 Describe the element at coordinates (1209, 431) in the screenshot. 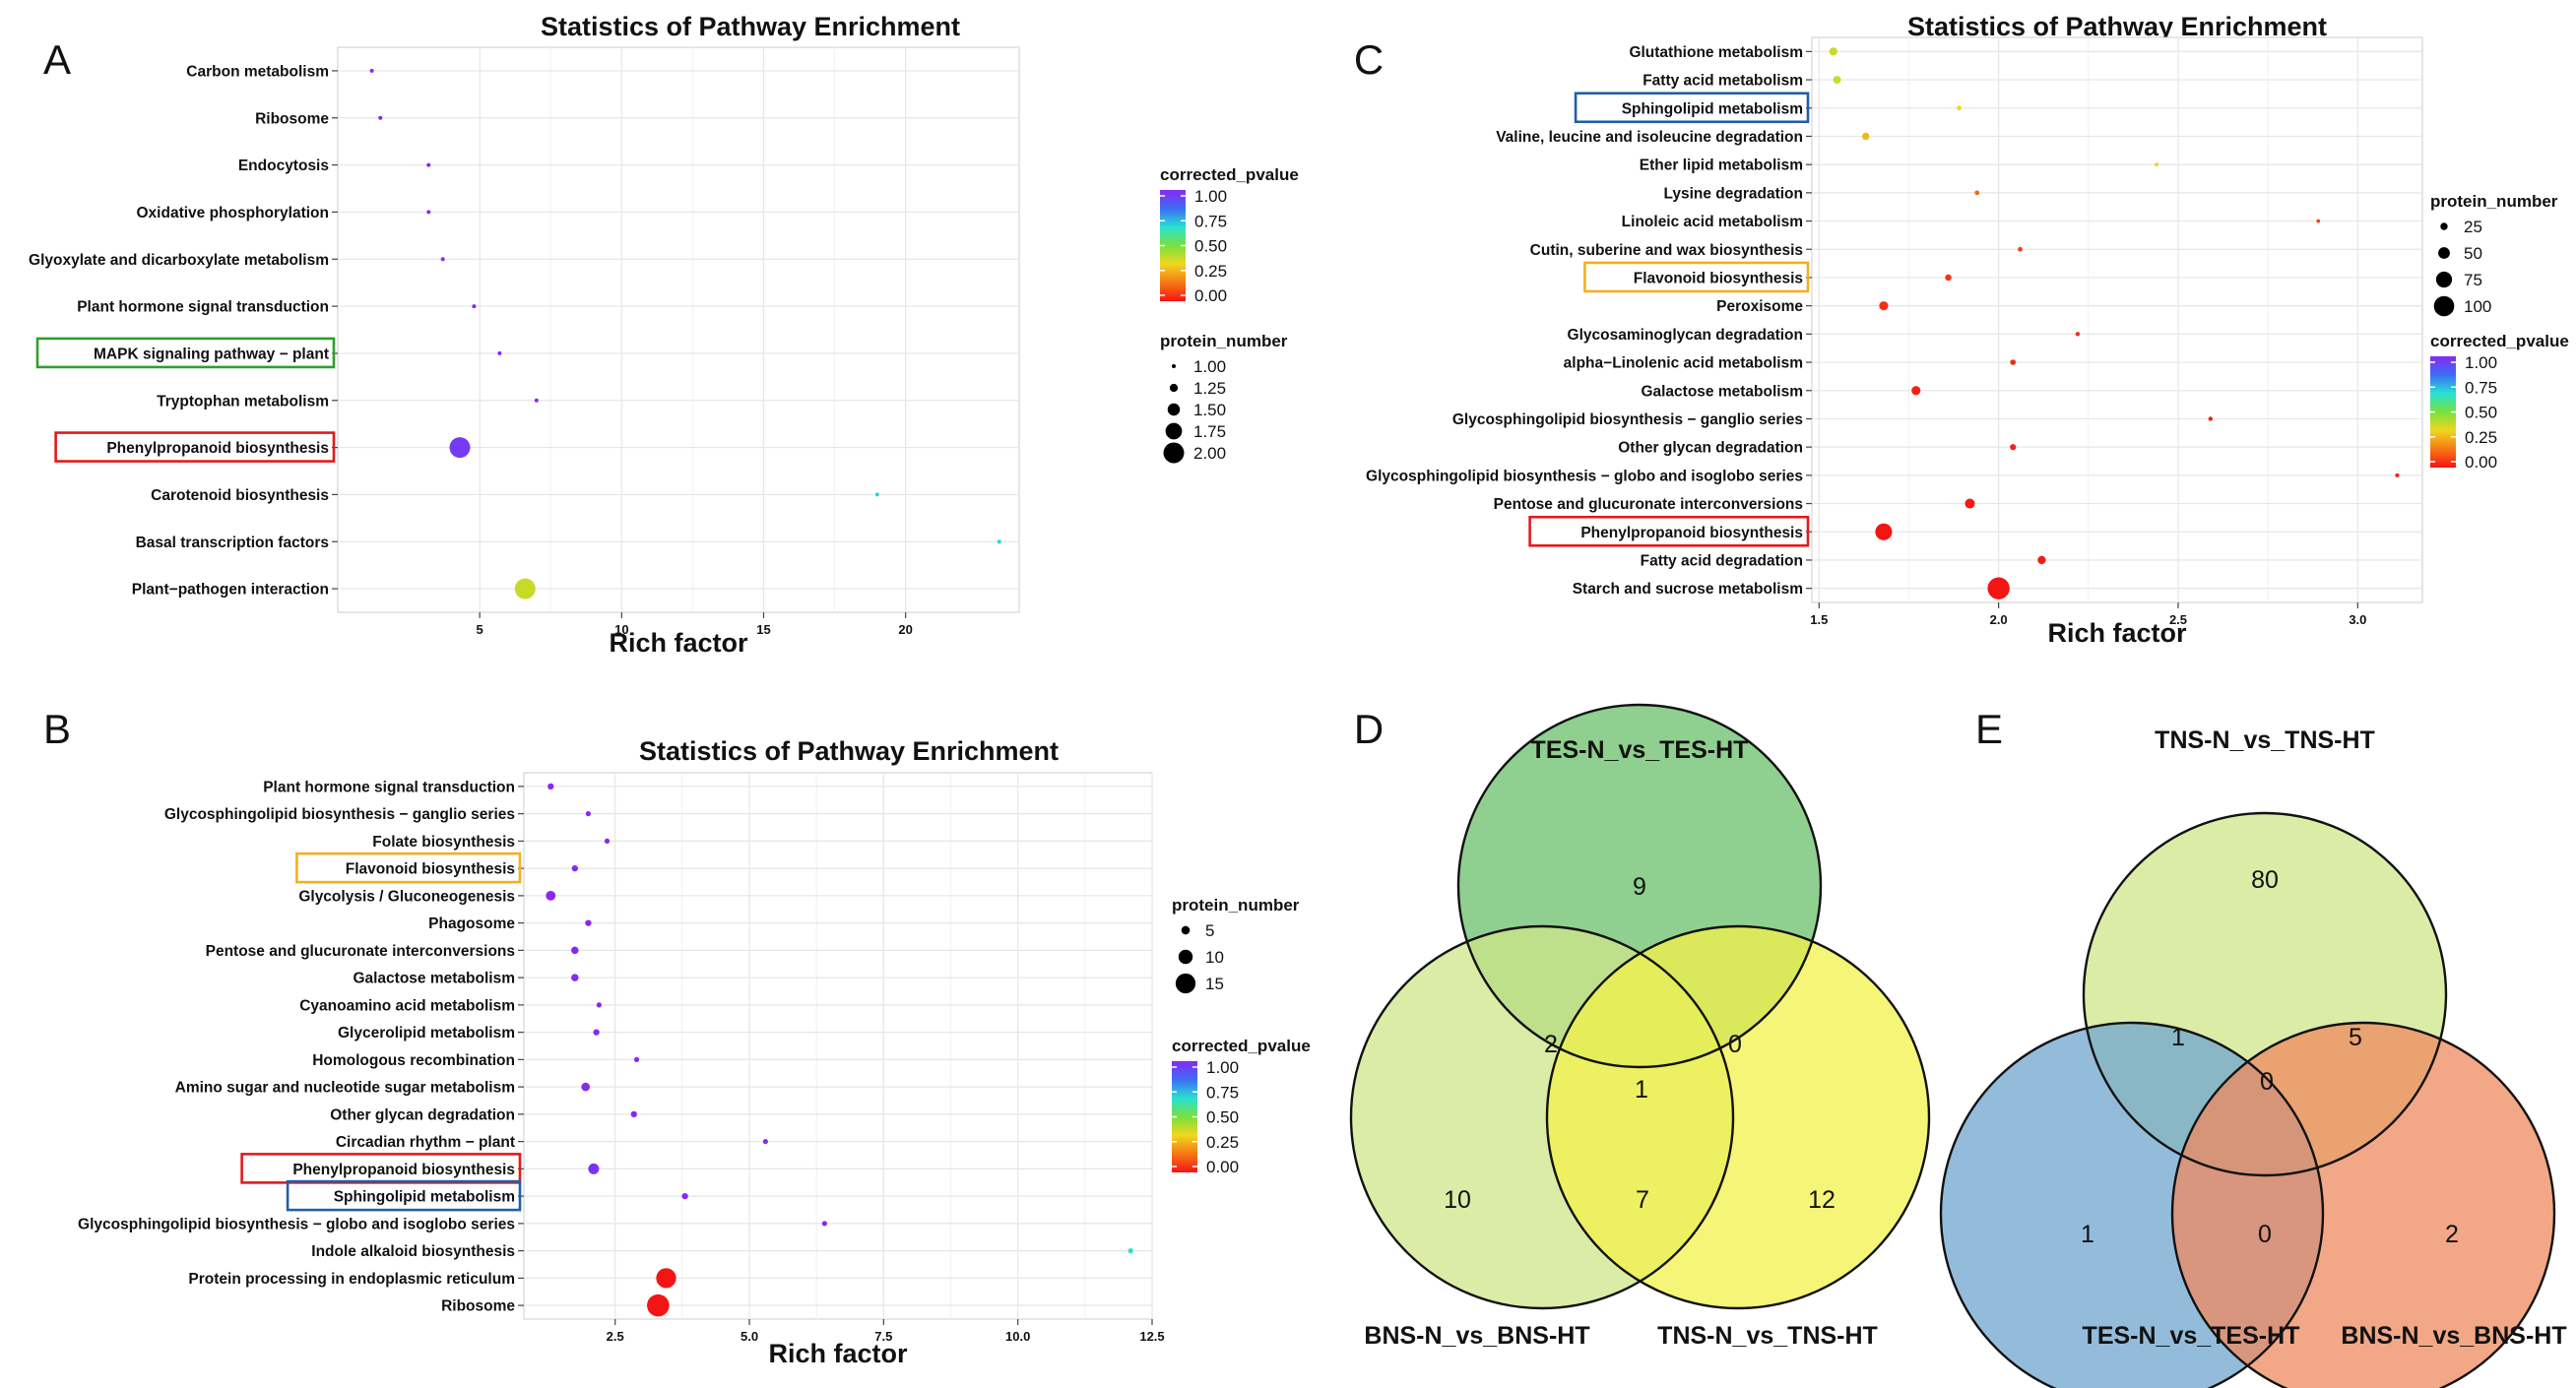

I see `size-legend-label: 1.75` at that location.